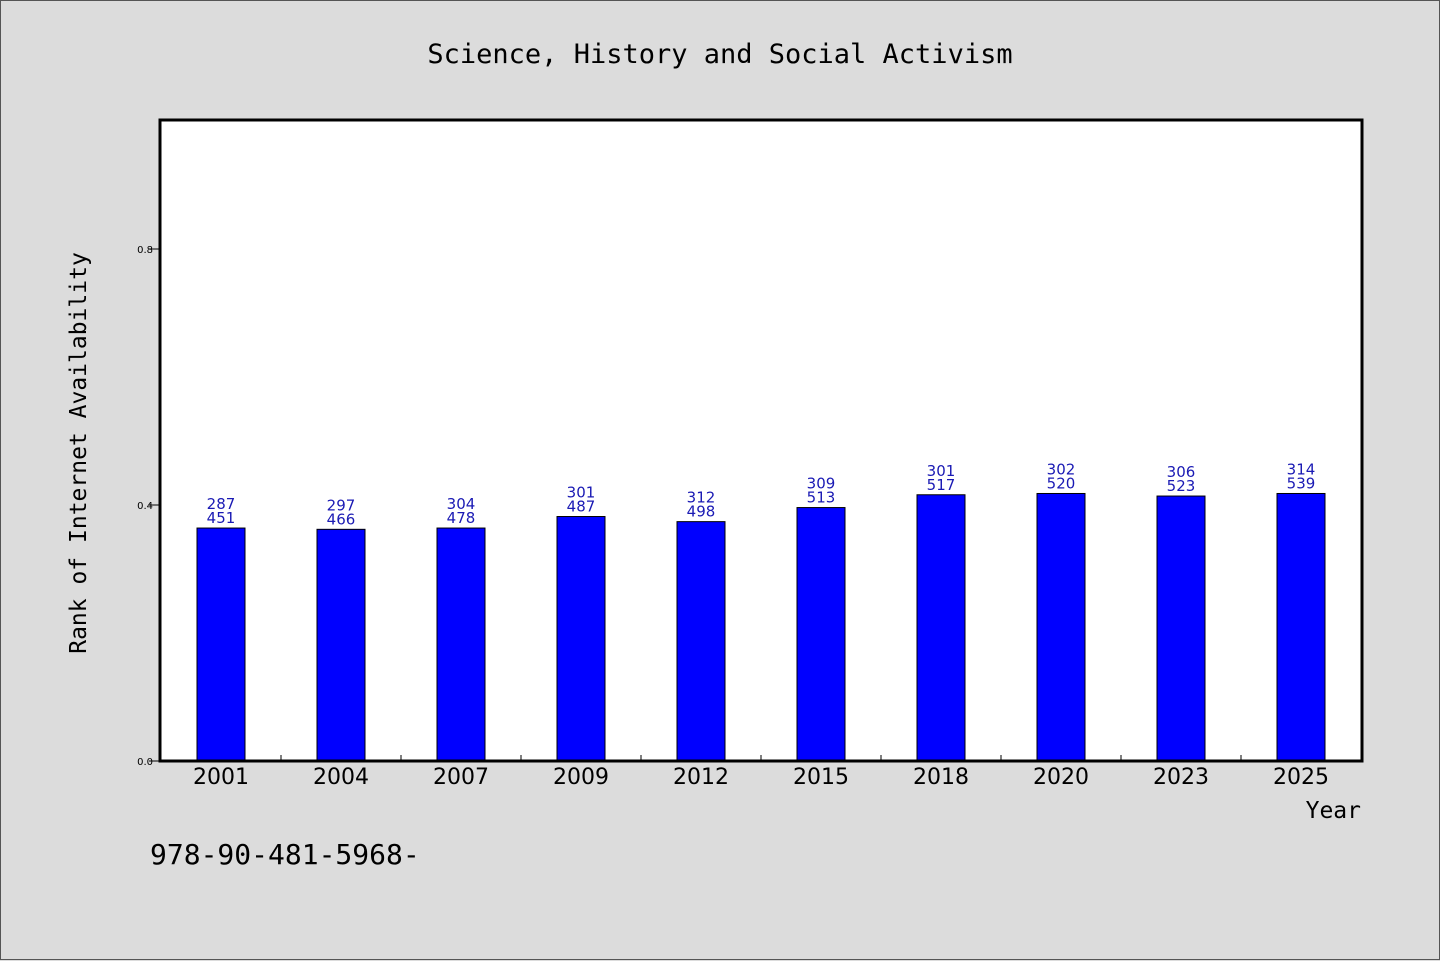  What do you see at coordinates (581, 507) in the screenshot?
I see `data-label-bottom: 487` at bounding box center [581, 507].